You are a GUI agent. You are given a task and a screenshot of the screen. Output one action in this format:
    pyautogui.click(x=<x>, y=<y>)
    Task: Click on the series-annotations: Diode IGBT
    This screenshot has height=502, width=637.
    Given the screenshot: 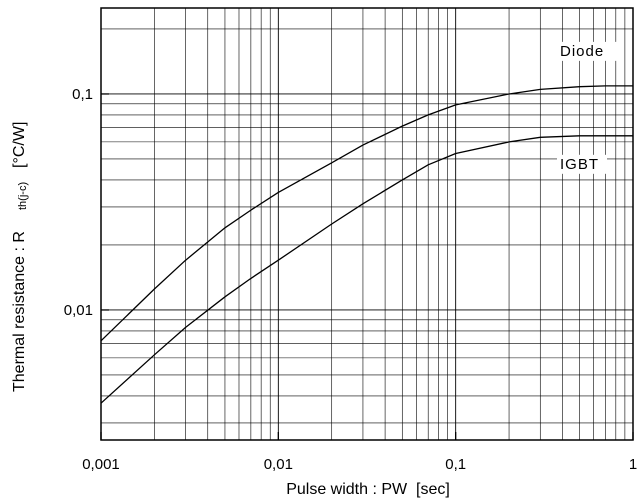 What is the action you would take?
    pyautogui.click(x=587, y=107)
    